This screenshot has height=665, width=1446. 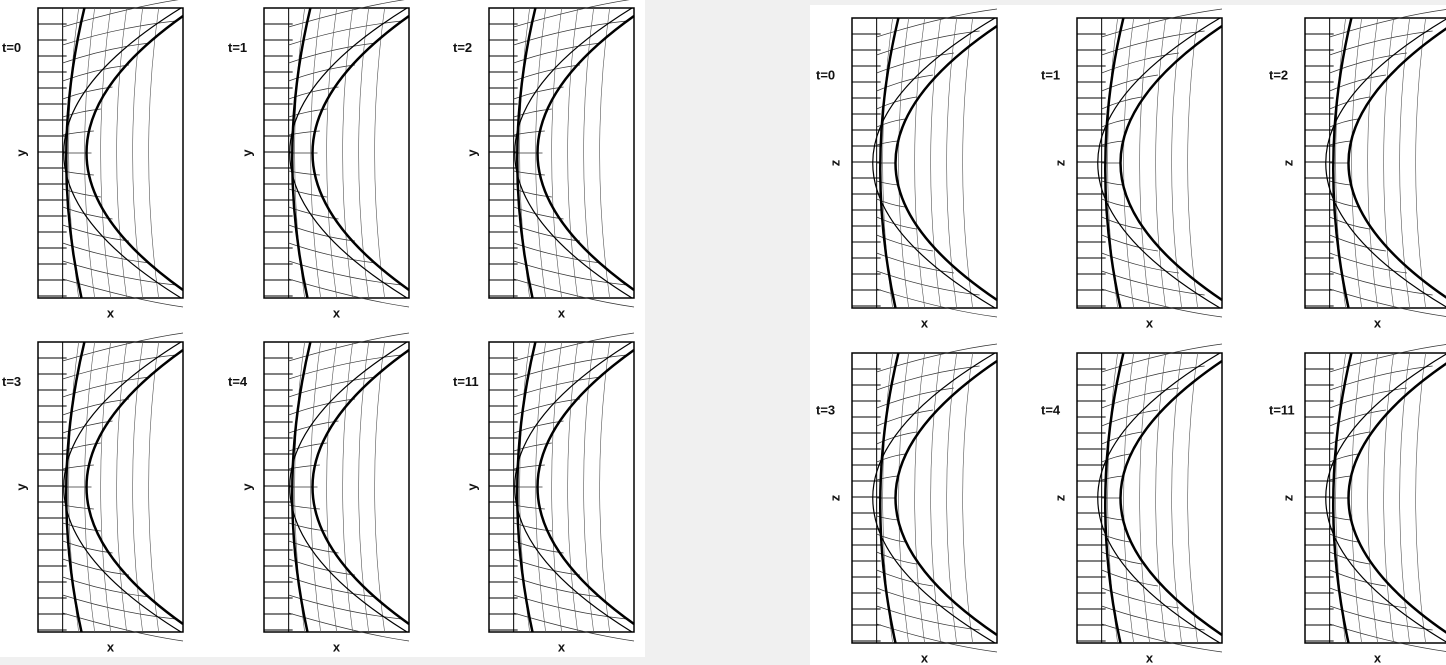 I want to click on time-label: t=11, so click(x=1282, y=409).